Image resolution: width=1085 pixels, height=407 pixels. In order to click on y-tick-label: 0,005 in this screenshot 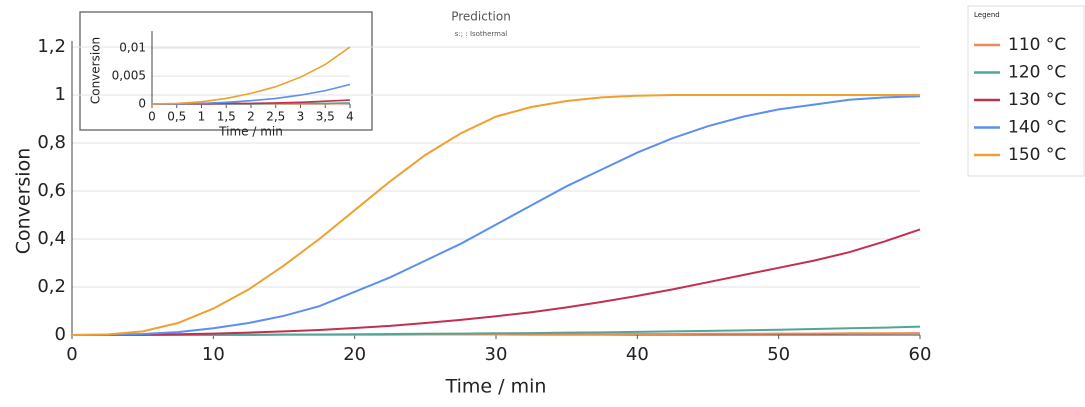, I will do `click(129, 76)`.